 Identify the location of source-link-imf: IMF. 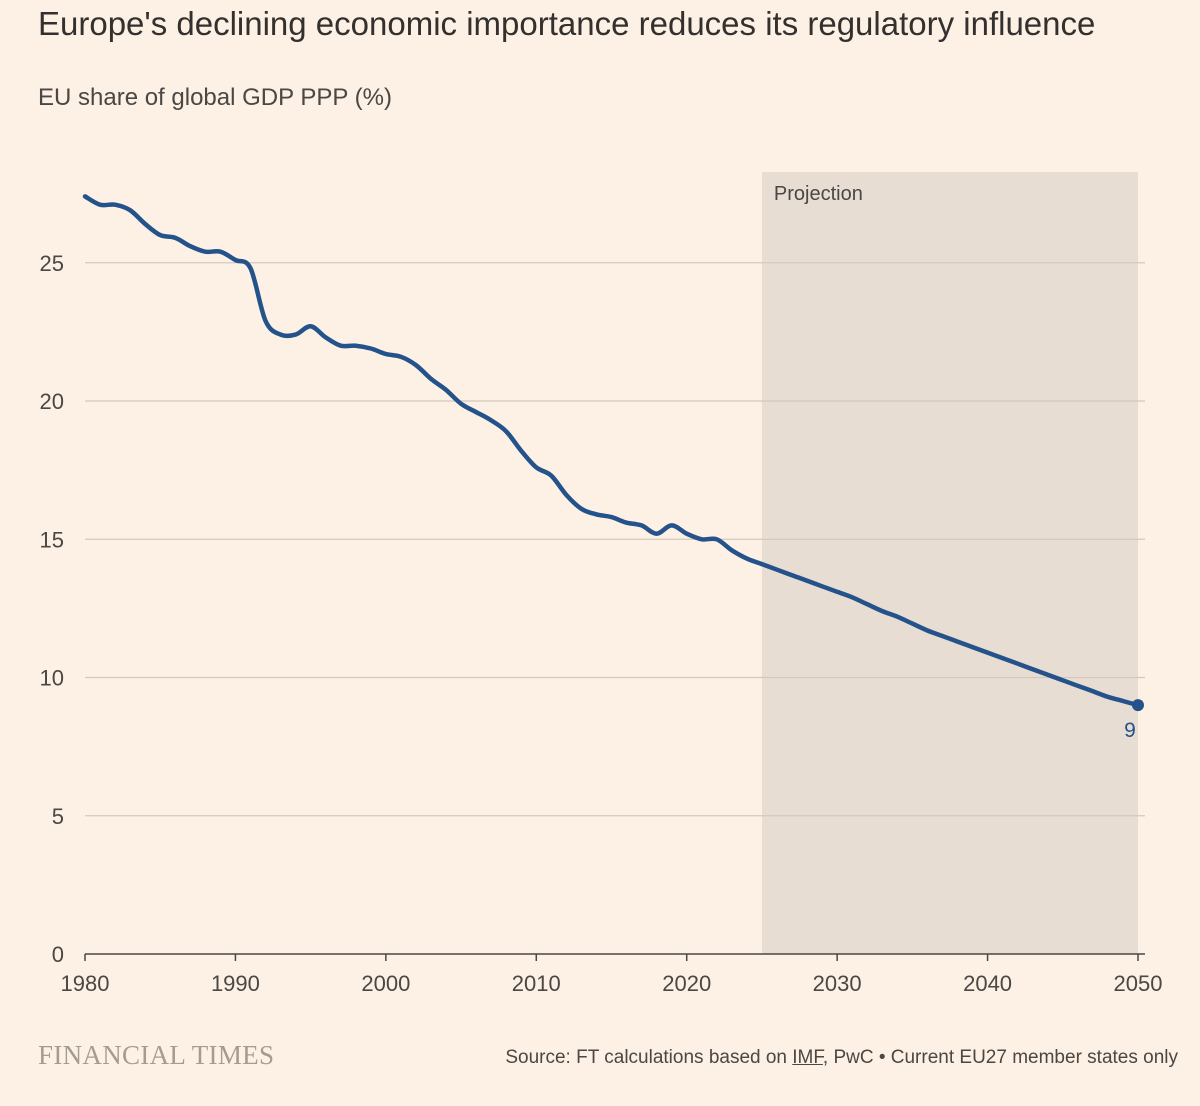
(807, 1057).